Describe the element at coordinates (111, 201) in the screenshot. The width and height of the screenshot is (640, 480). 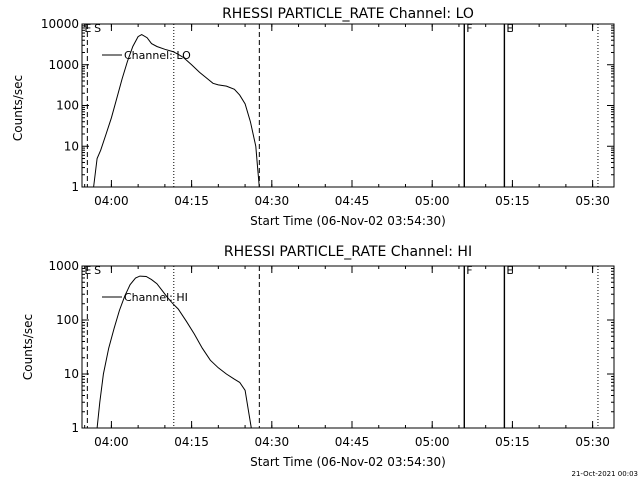
I see `lo-x-tick-label: 04:00` at that location.